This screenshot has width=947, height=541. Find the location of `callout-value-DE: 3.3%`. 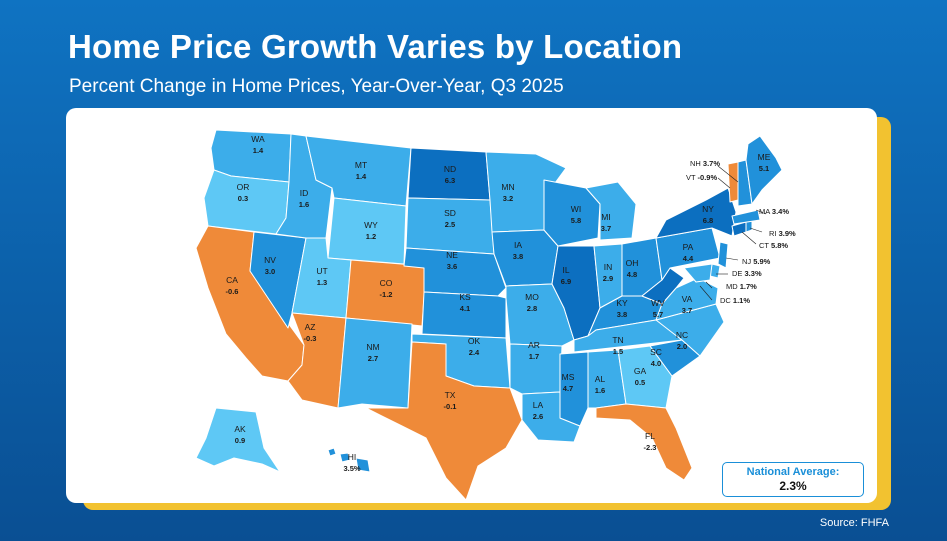

callout-value-DE: 3.3% is located at coordinates (753, 273).